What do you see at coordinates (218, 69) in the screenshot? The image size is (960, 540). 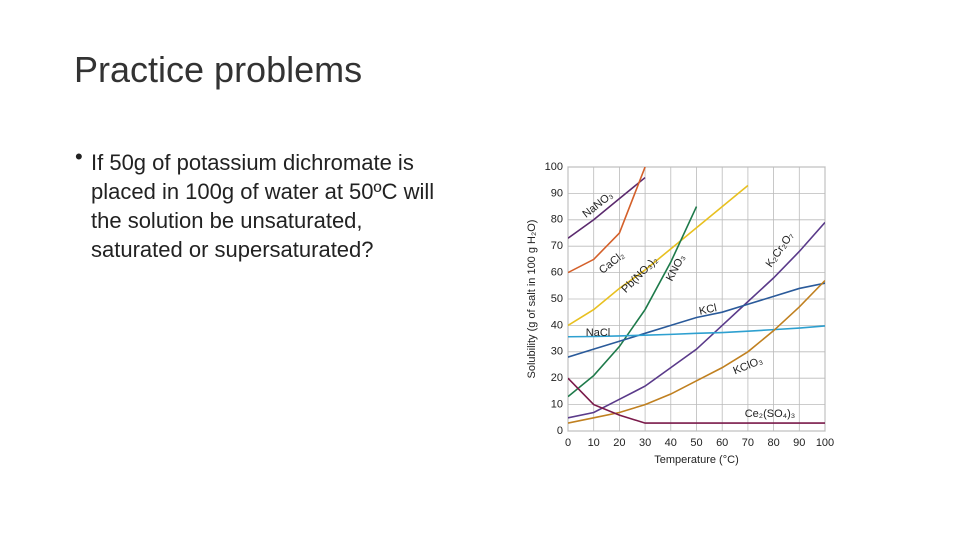 I see `slide-title: Practice problems` at bounding box center [218, 69].